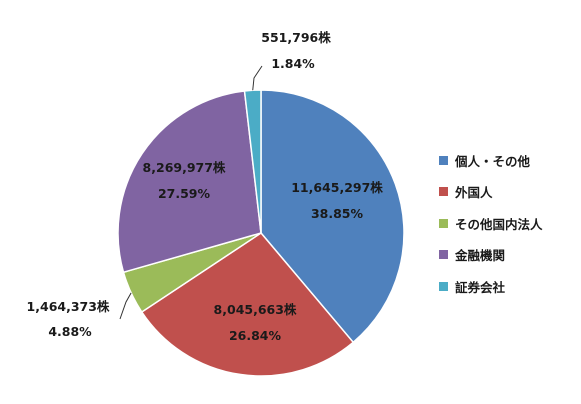 This screenshot has height=404, width=581. What do you see at coordinates (184, 193) in the screenshot?
I see `data-label-percent-3: 27.59%` at bounding box center [184, 193].